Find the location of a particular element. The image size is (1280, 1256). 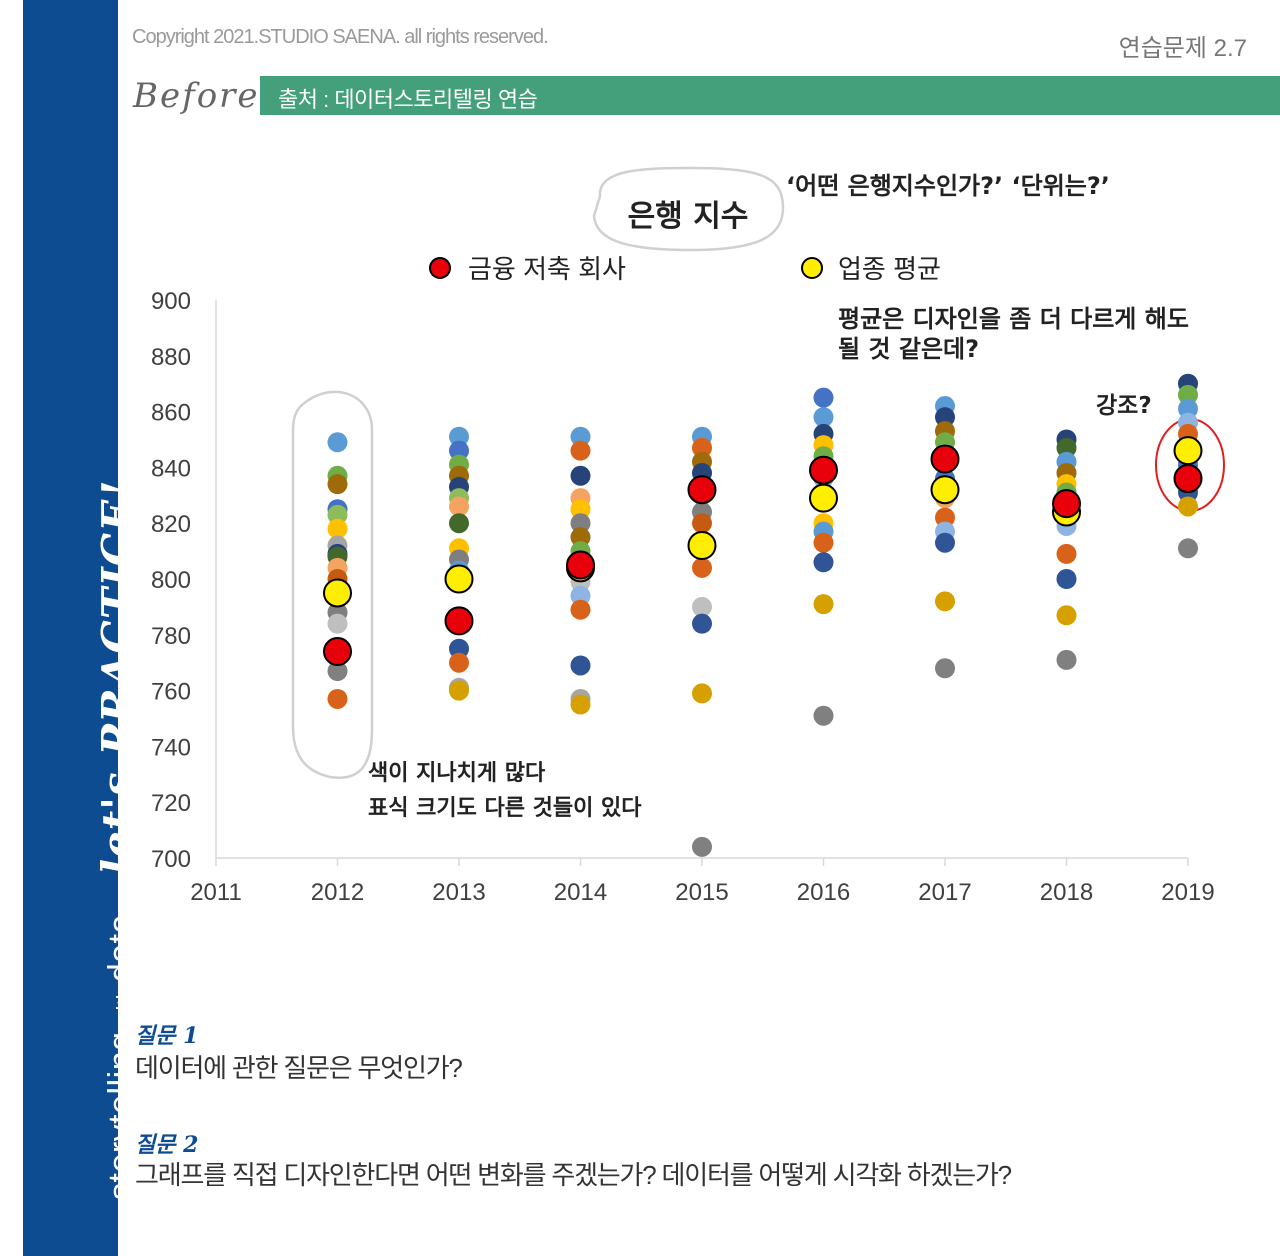

y-tick-label: 800 is located at coordinates (171, 580).